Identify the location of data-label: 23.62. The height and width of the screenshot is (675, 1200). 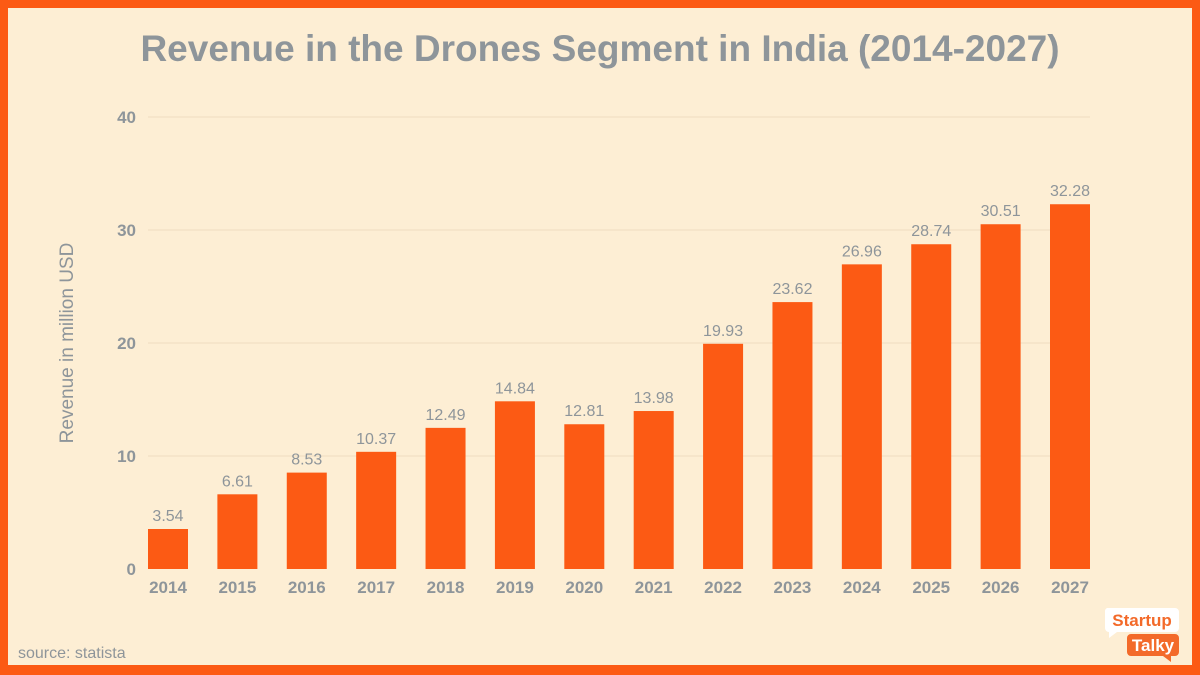
(792, 289).